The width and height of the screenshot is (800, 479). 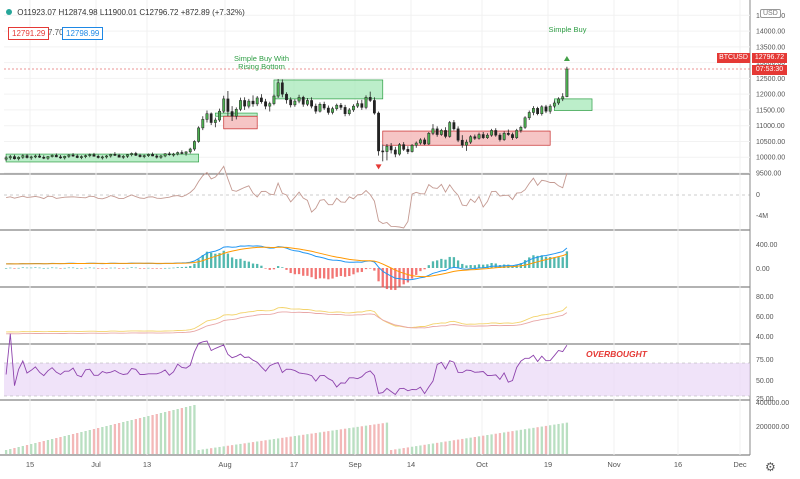 I want to click on last-price-tag: 12796.72, so click(x=769, y=58).